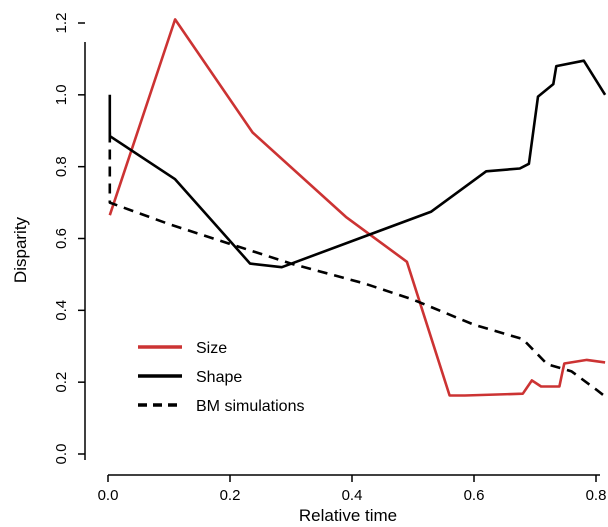  What do you see at coordinates (61, 382) in the screenshot?
I see `y-tick-label: 0.2` at bounding box center [61, 382].